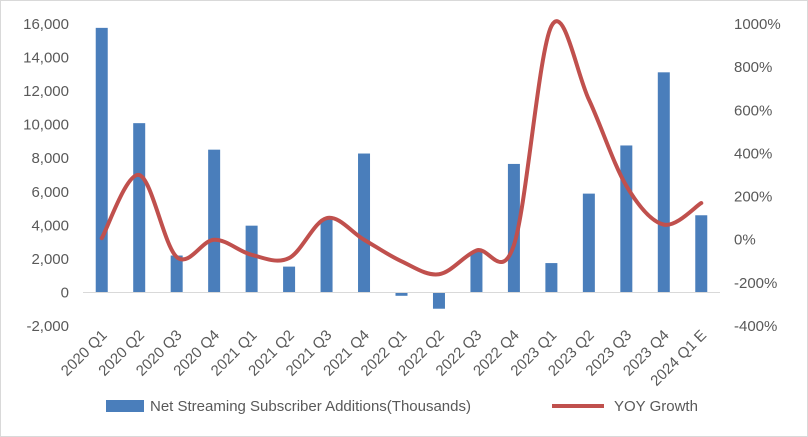 This screenshot has width=808, height=437. I want to click on right-tick-label: 1000%, so click(757, 24).